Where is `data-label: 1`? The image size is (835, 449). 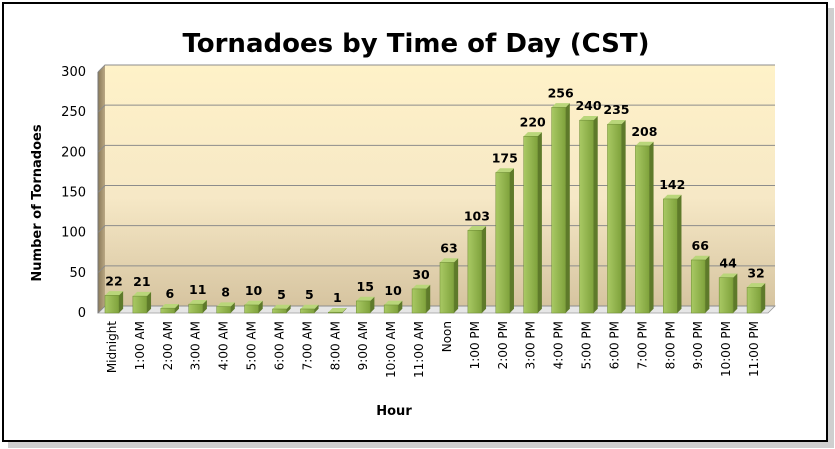
data-label: 1 is located at coordinates (337, 297).